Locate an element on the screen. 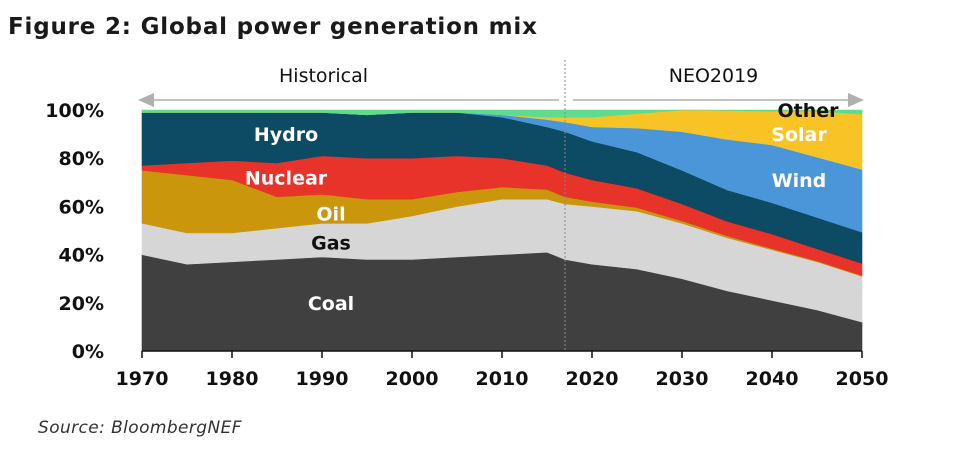  x-tick-label: 2000 is located at coordinates (412, 379).